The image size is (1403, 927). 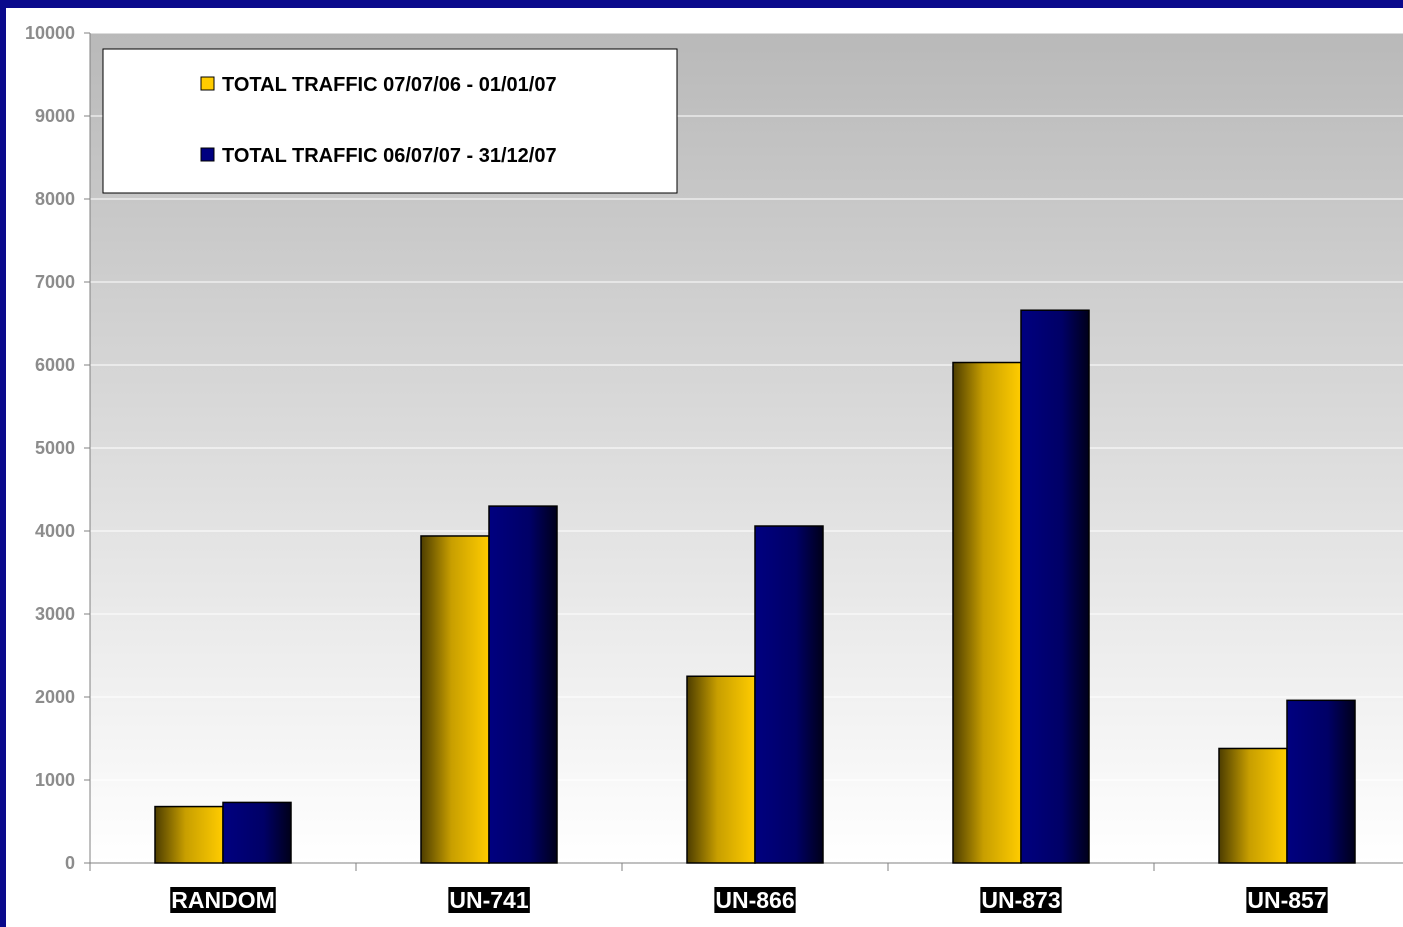 I want to click on x-category-label: UN-857, so click(x=1286, y=900).